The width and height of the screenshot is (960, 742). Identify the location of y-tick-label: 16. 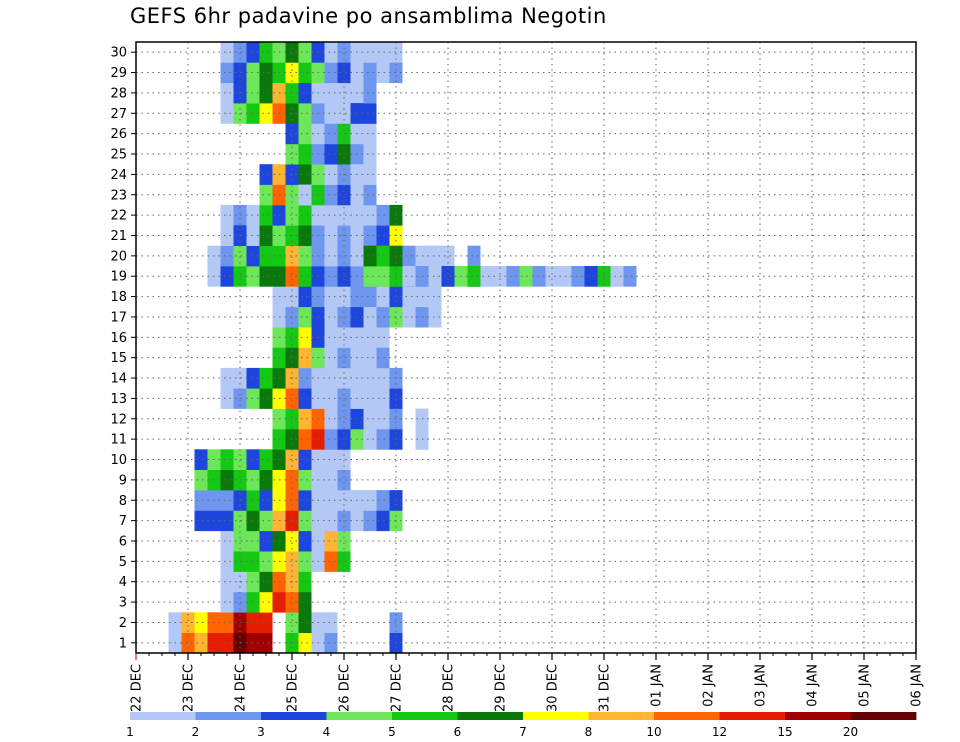
(118, 338).